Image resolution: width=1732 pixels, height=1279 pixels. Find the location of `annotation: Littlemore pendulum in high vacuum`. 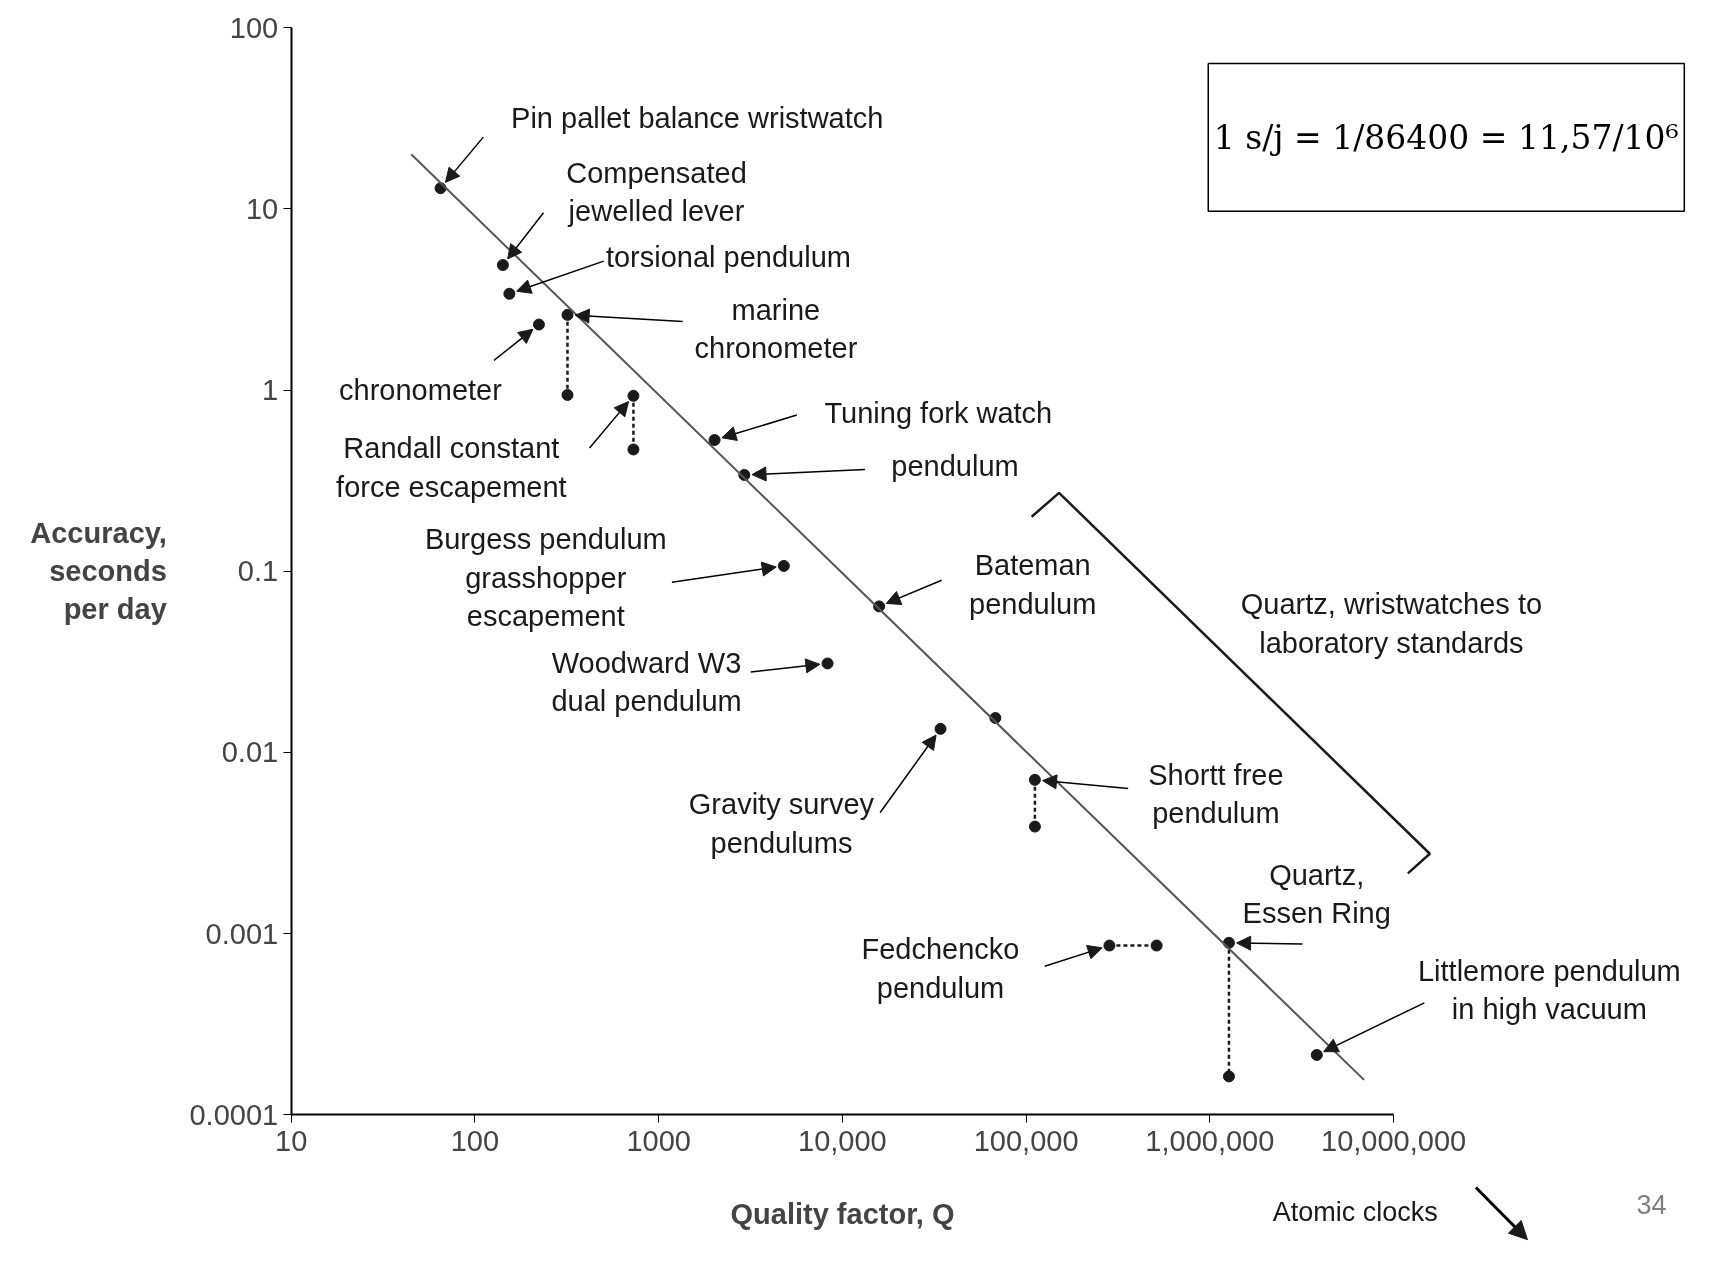

annotation: Littlemore pendulum in high vacuum is located at coordinates (1549, 989).